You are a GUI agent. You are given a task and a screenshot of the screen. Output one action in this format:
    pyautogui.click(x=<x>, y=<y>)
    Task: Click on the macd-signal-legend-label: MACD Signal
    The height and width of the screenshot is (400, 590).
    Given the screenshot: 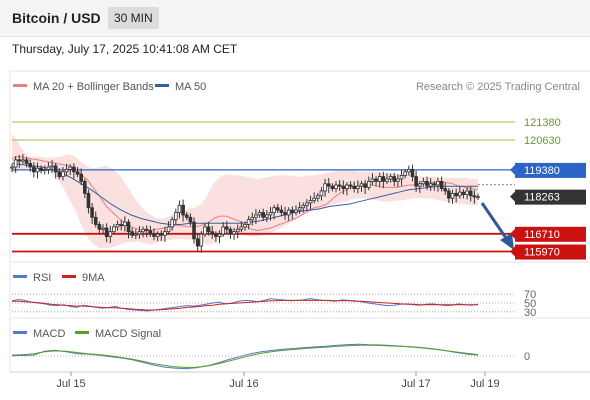 What is the action you would take?
    pyautogui.click(x=128, y=334)
    